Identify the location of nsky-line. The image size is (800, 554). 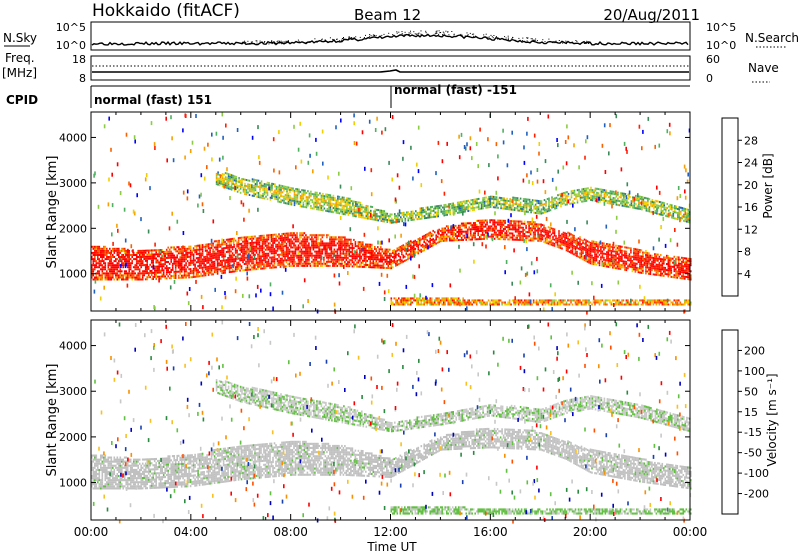
(390, 39).